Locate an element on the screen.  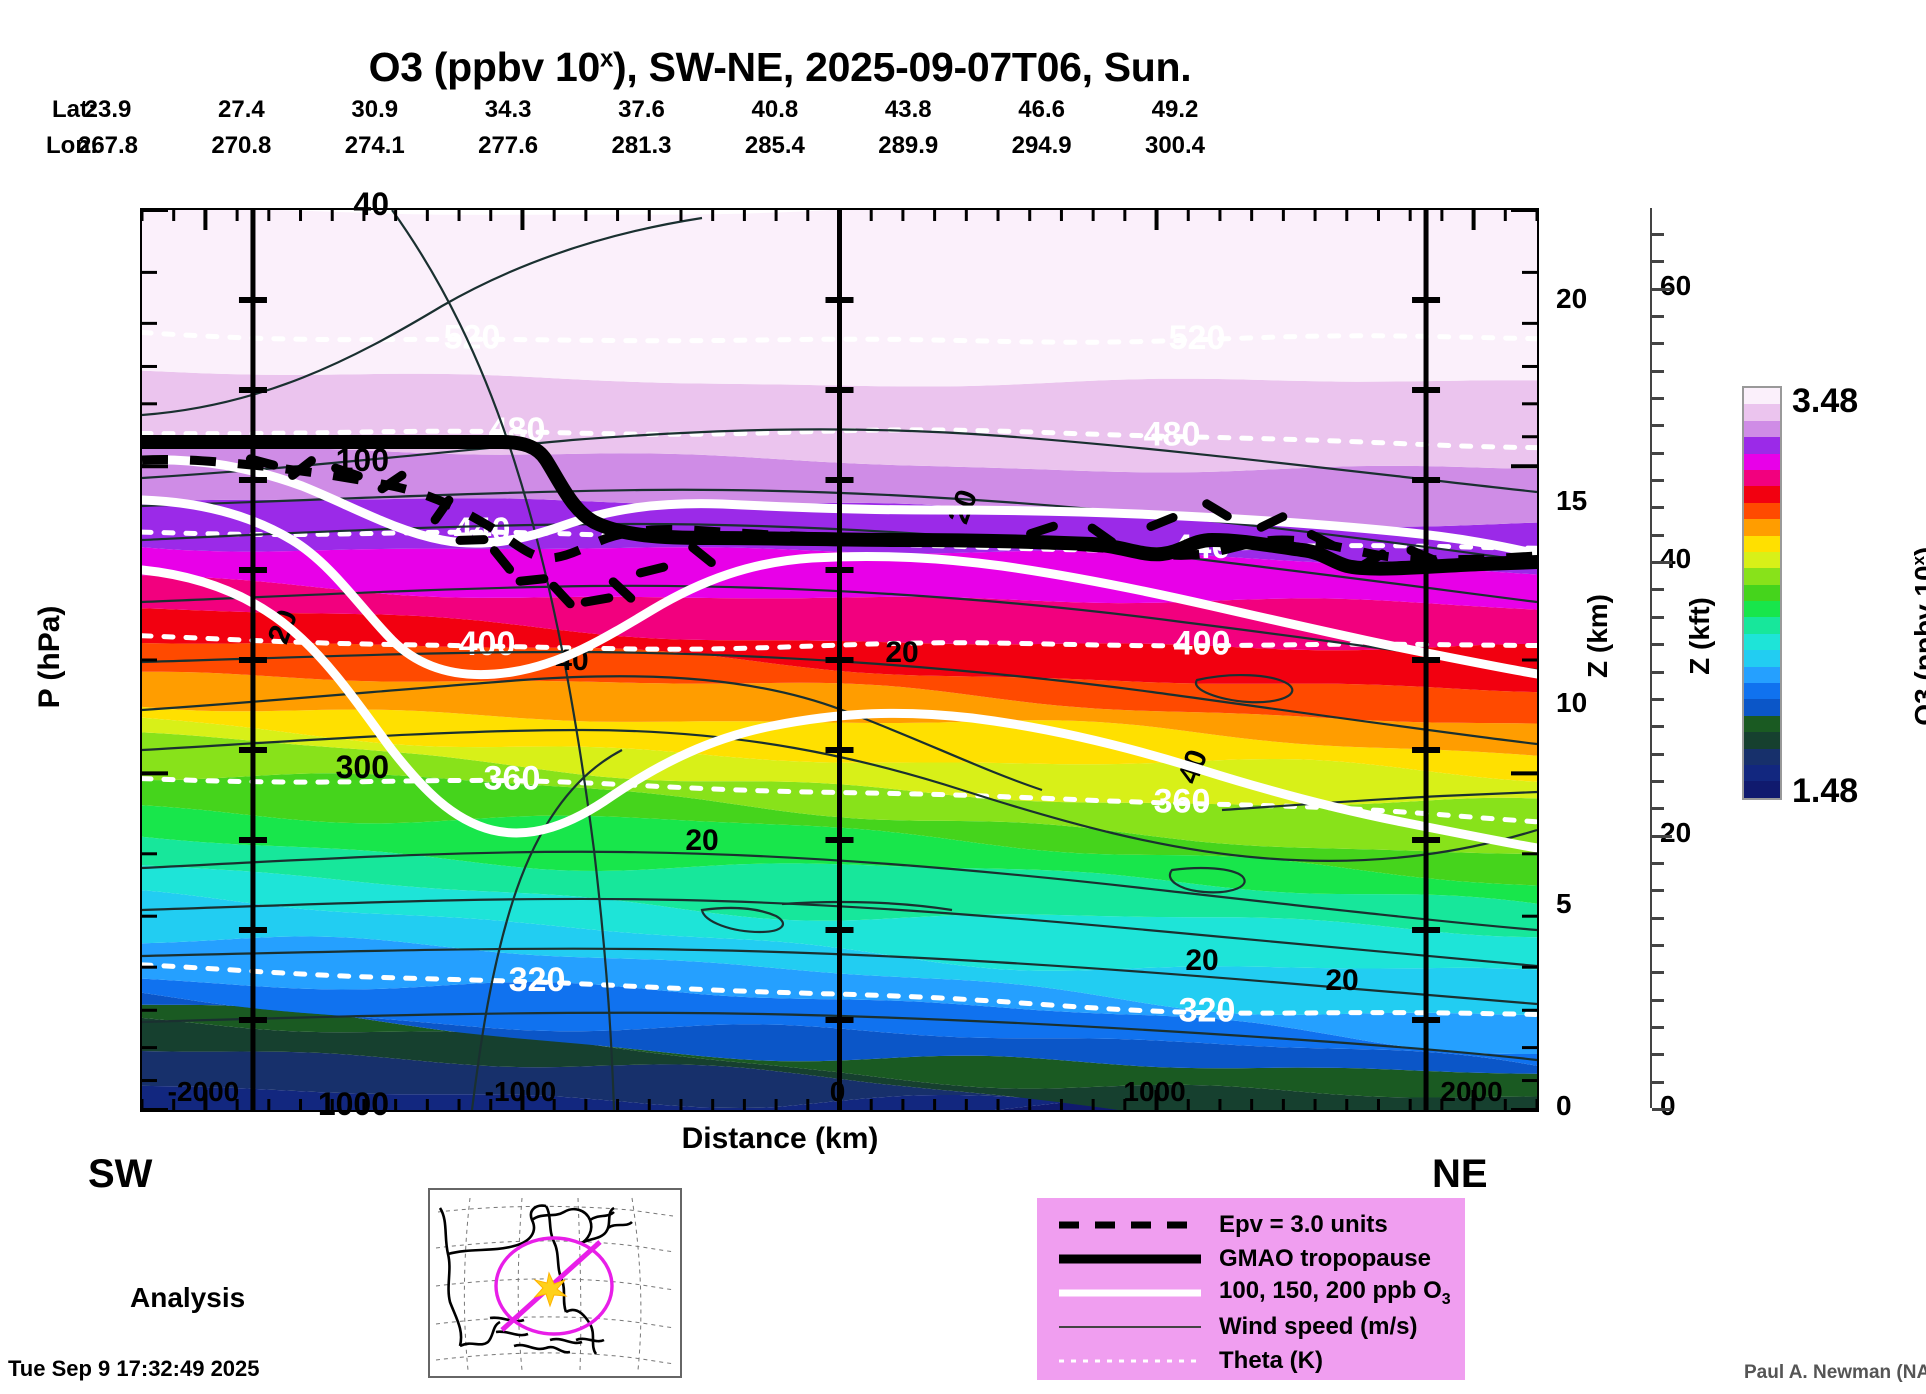
colorbar-segment-3.24 is located at coordinates (1762, 494).